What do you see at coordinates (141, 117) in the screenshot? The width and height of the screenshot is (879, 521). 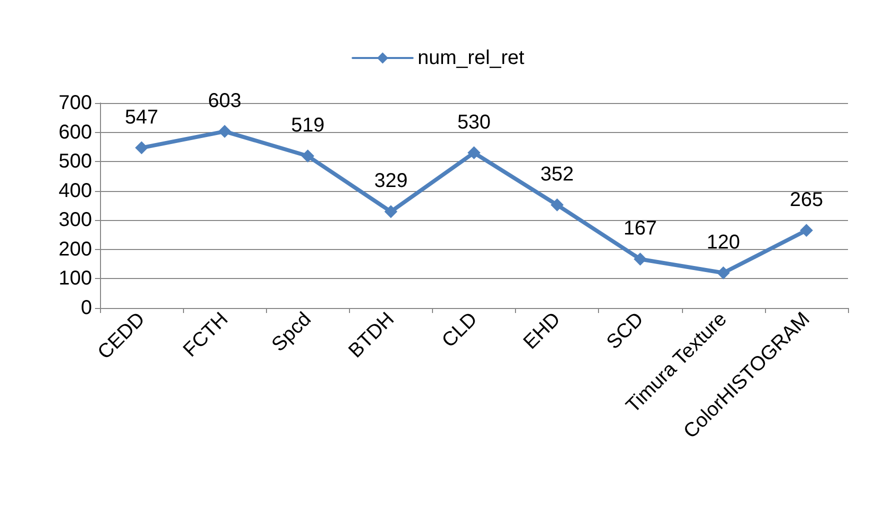 I see `data-label: 547` at bounding box center [141, 117].